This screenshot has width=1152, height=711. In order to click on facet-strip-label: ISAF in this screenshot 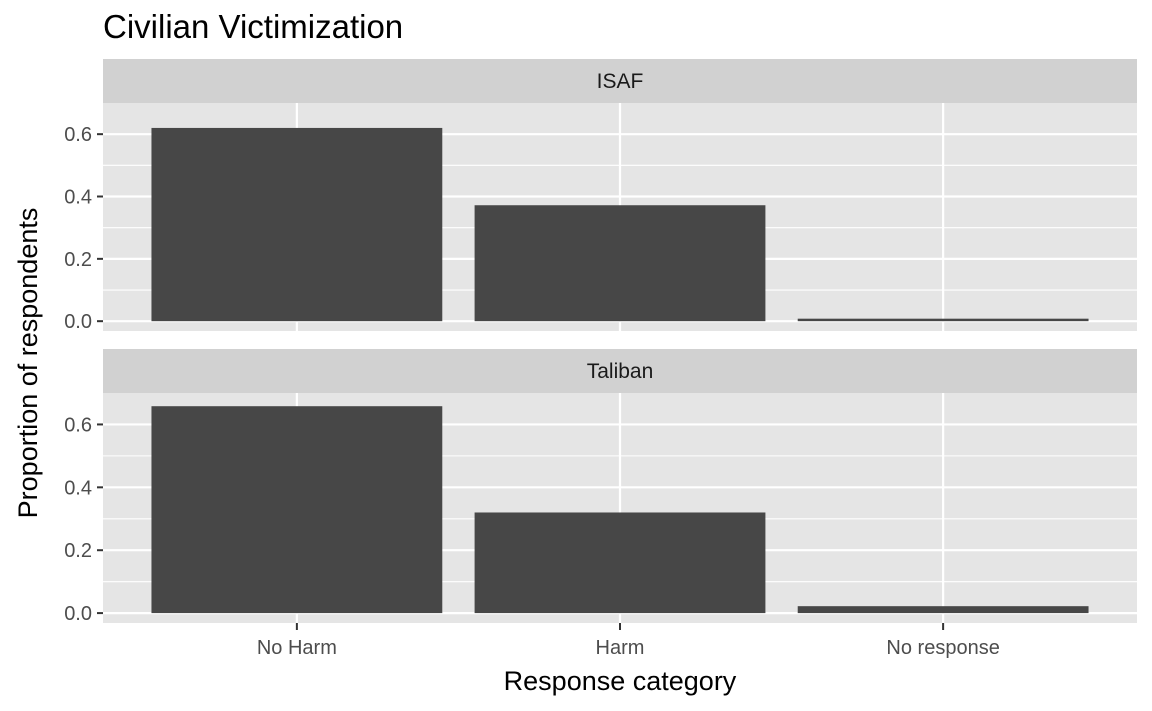, I will do `click(620, 81)`.